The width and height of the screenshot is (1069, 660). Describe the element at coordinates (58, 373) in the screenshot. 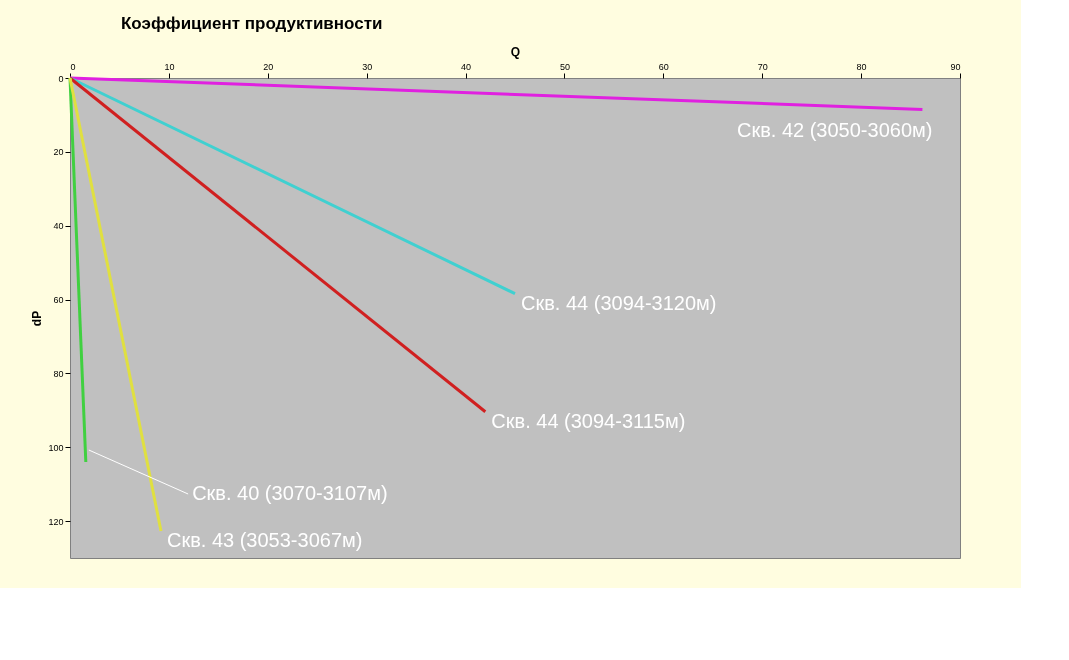

I see `y-tick-label: 80` at that location.